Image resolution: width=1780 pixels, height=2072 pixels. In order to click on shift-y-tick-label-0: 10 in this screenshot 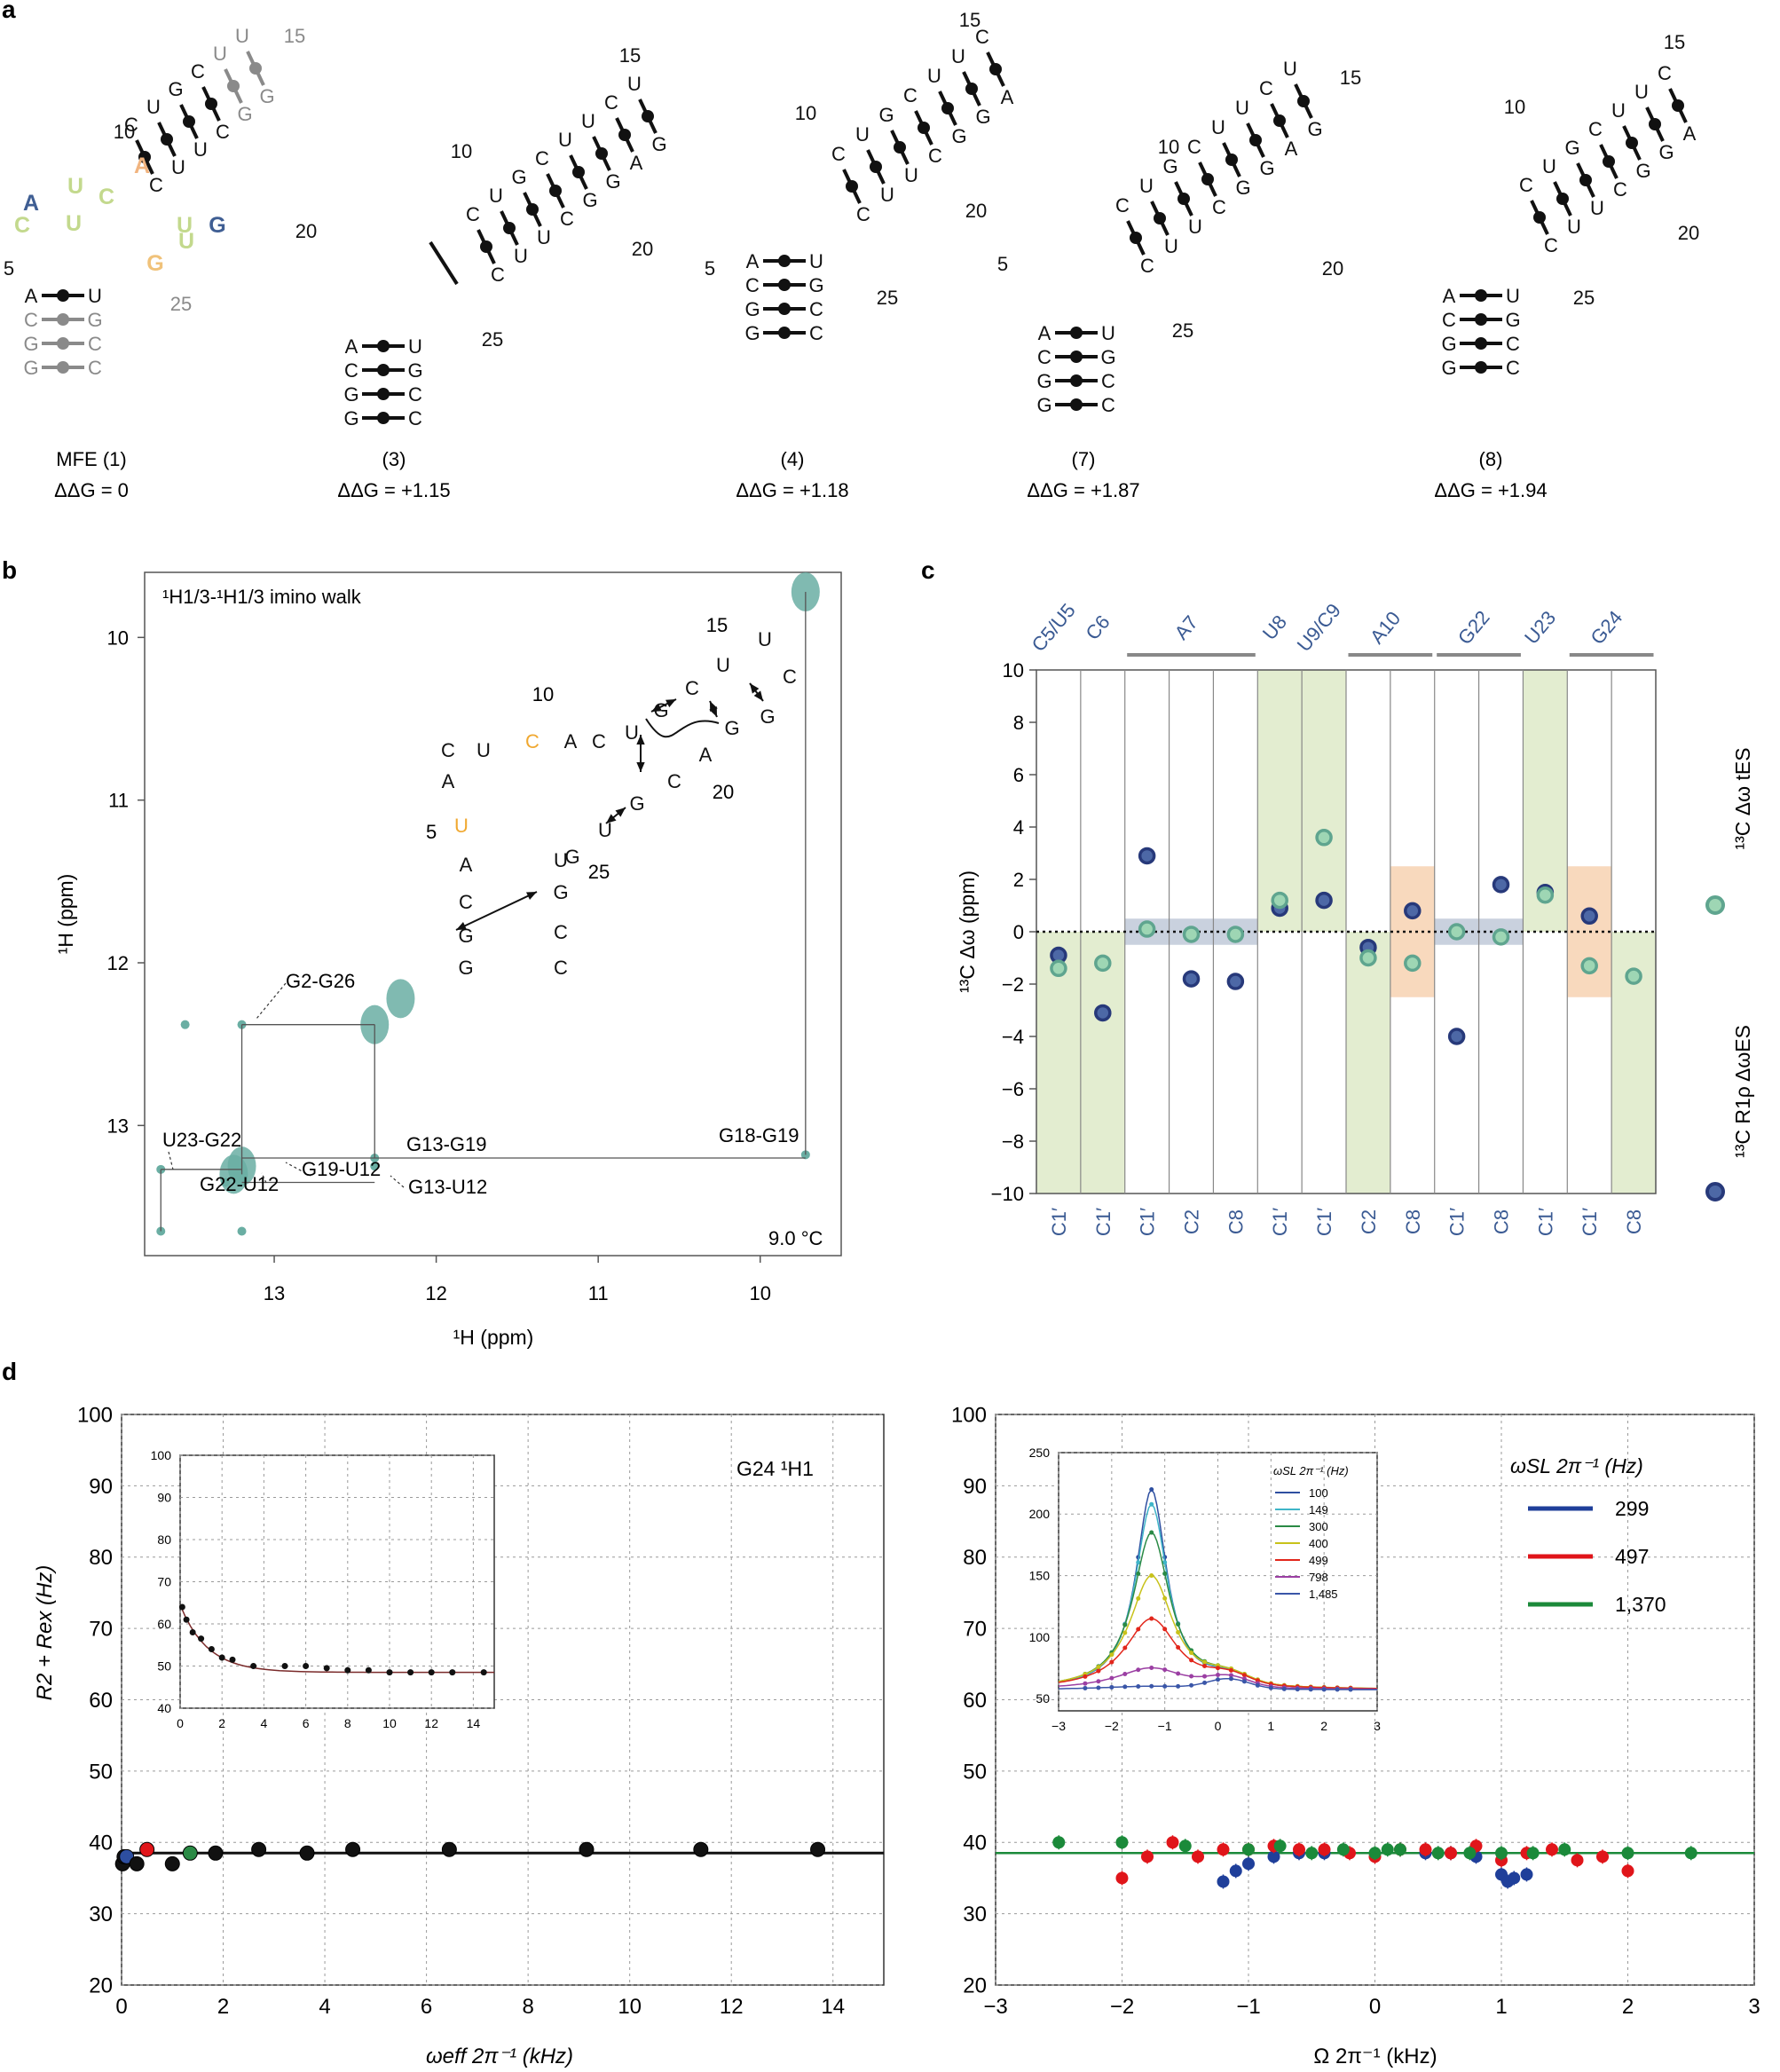, I will do `click(1014, 670)`.